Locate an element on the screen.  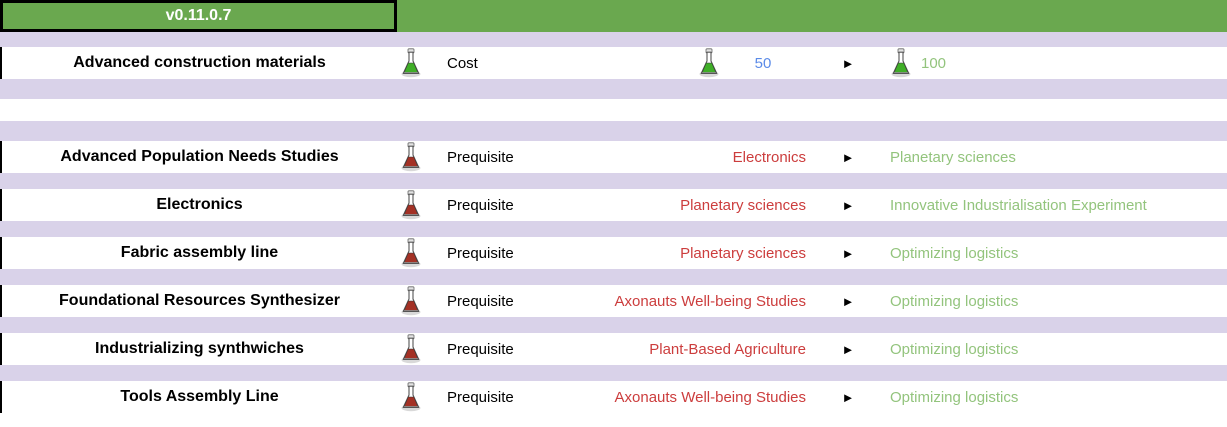
new-value-cell: Innovative Industrialisation Experiment is located at coordinates (1058, 205).